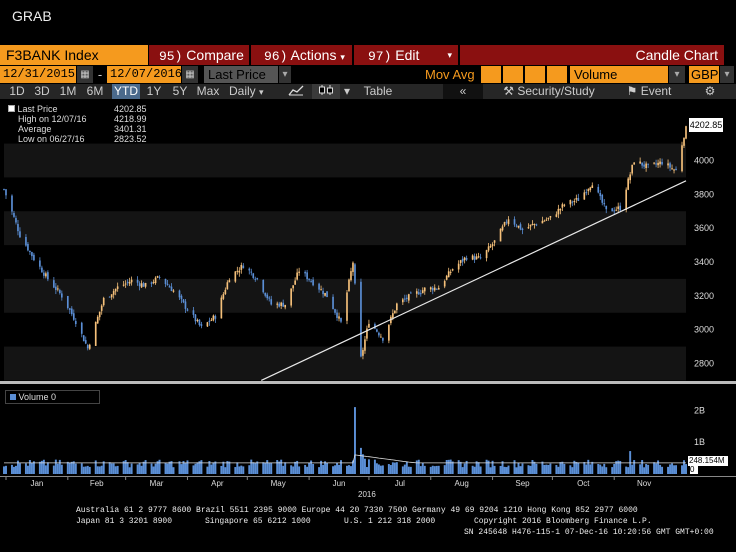 This screenshot has width=736, height=552. Describe the element at coordinates (301, 55) in the screenshot. I see `actions-button: 96) Actions ▾` at that location.